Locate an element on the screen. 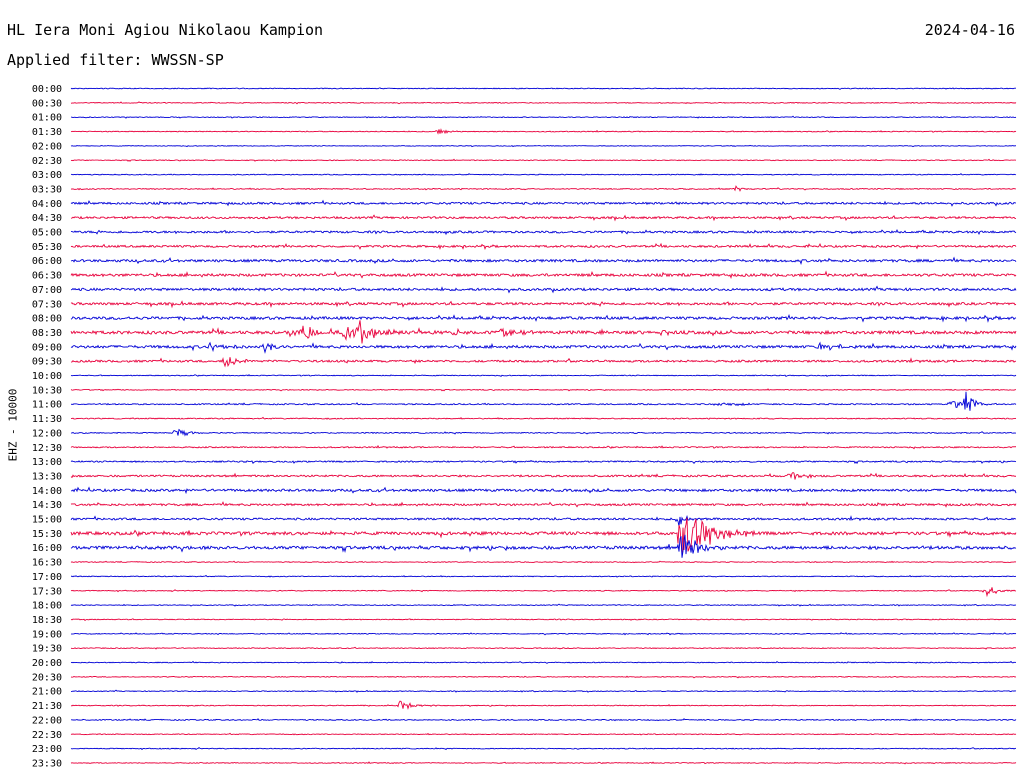 The height and width of the screenshot is (780, 1024). tick-label: 03:30 is located at coordinates (47, 189).